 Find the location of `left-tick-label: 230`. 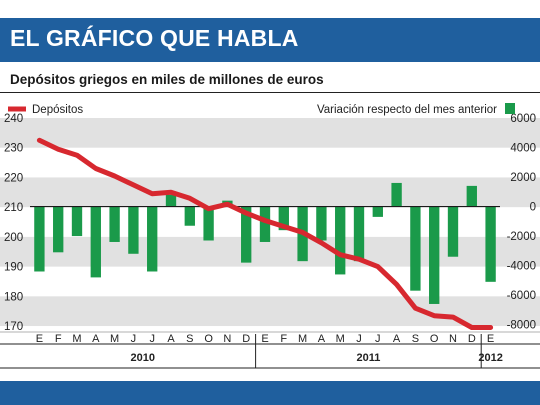

left-tick-label: 230 is located at coordinates (13, 149).